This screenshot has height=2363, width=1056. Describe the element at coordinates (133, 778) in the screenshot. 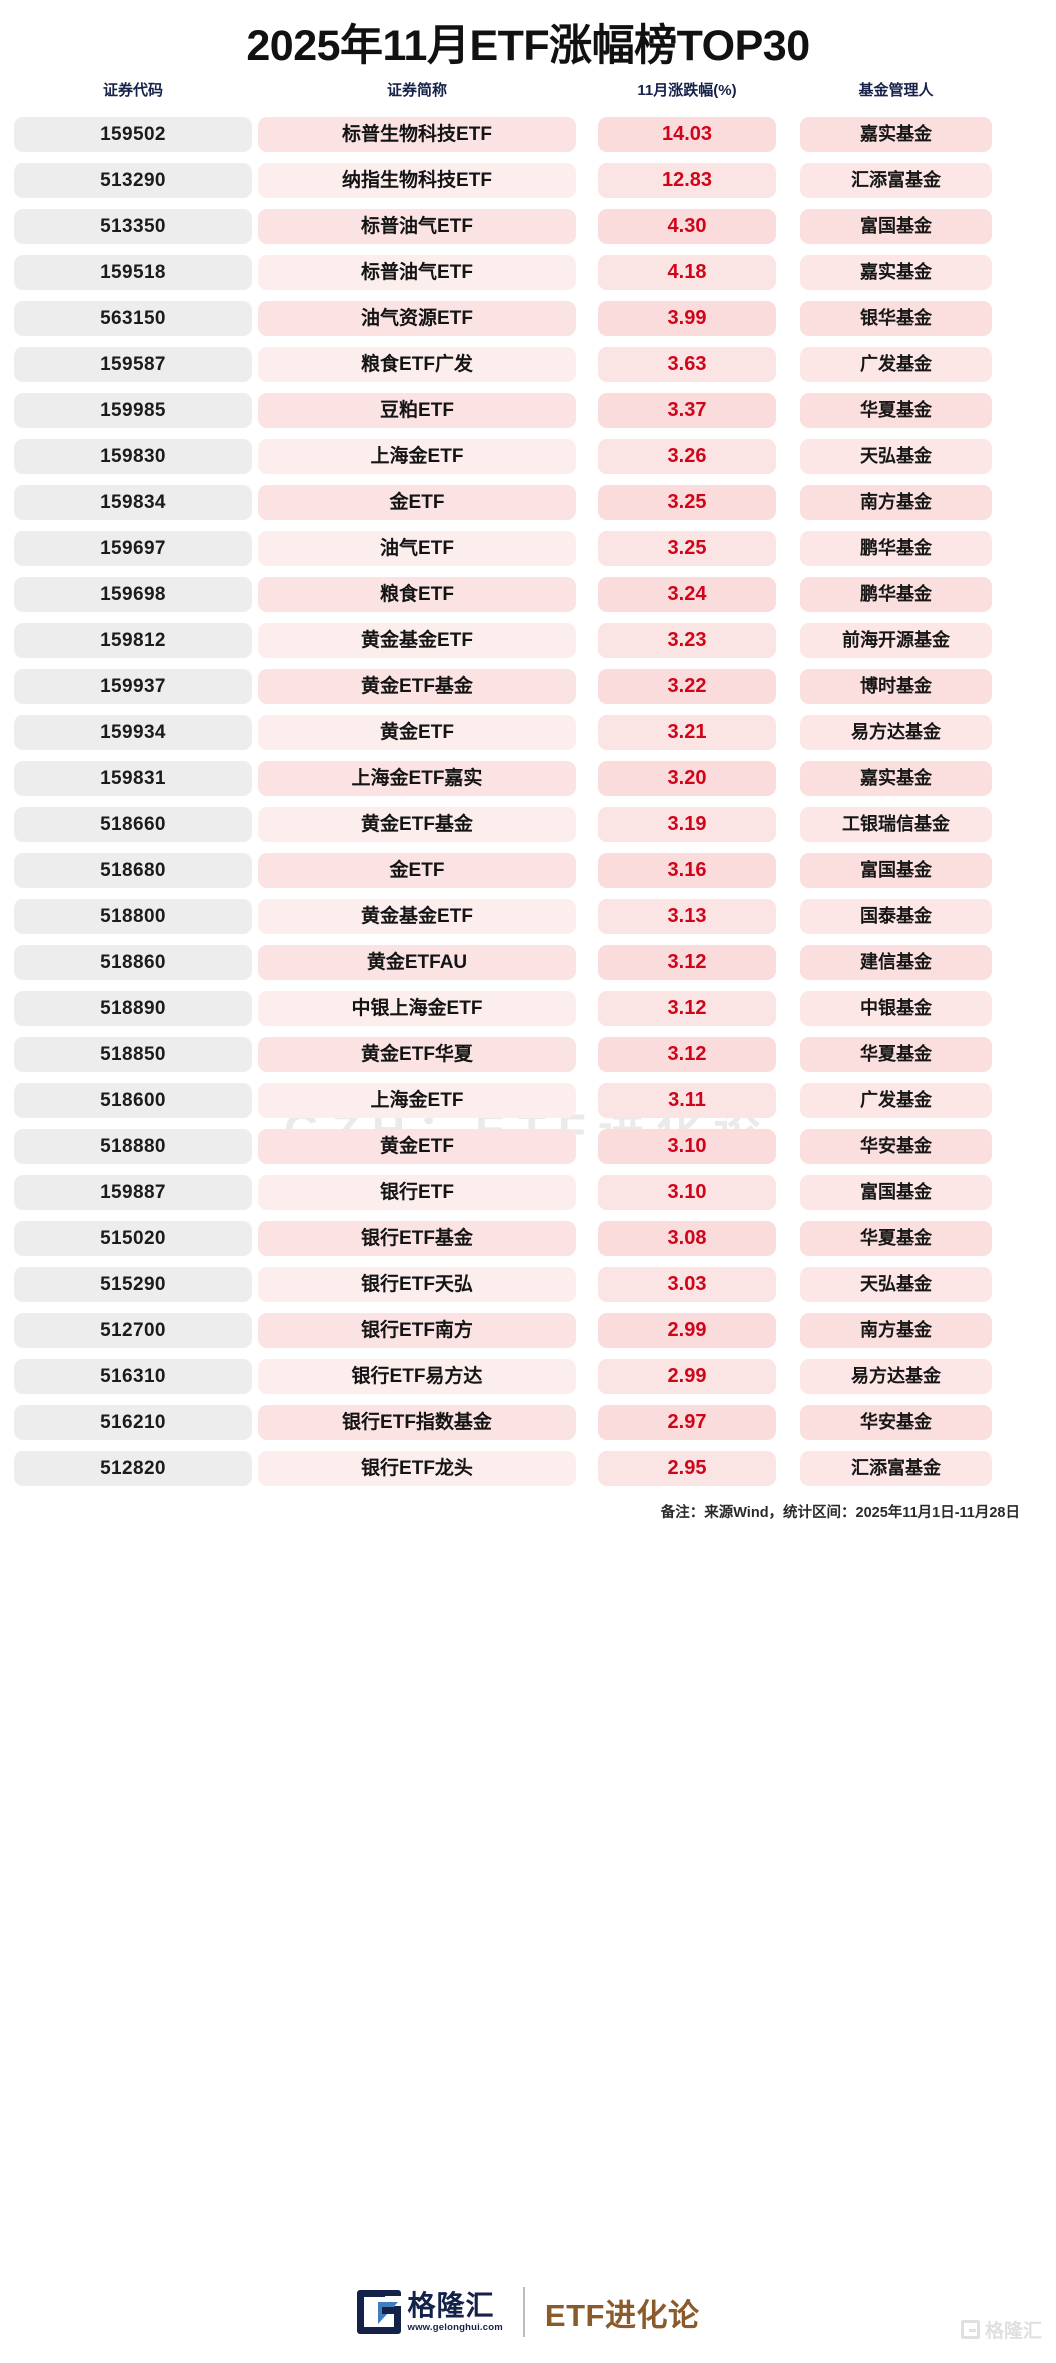

I see `cell-security-code: 159831` at that location.